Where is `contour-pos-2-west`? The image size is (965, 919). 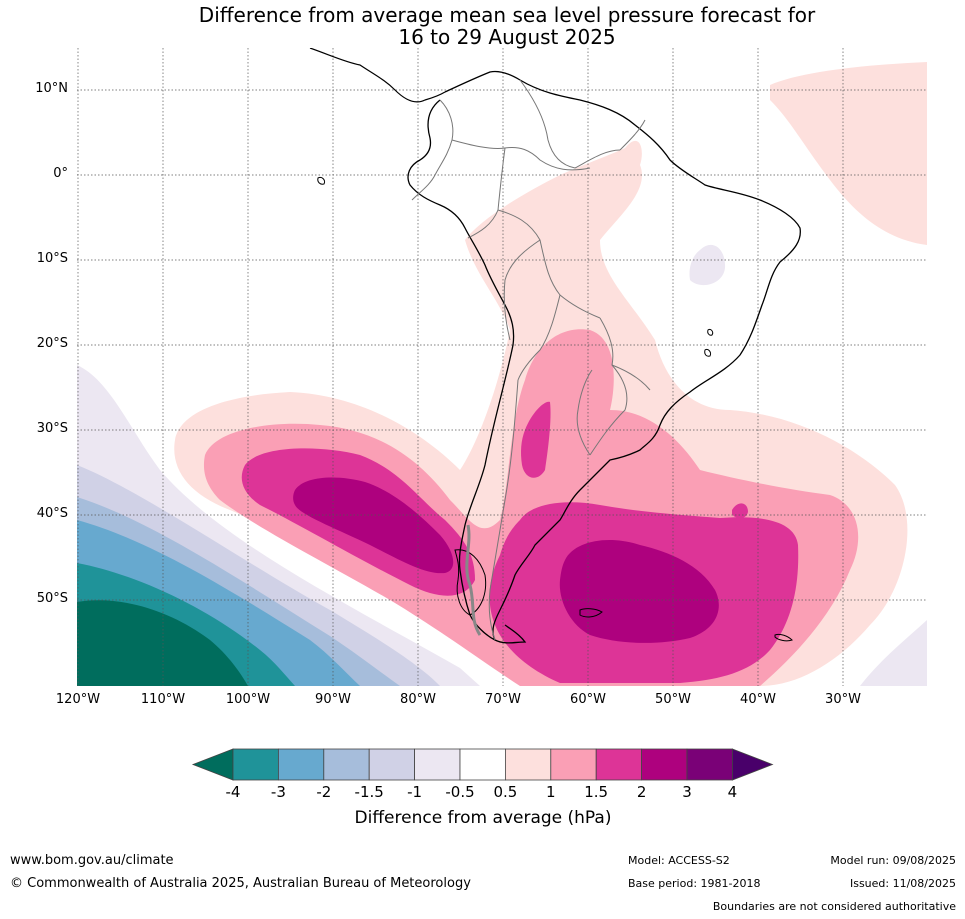 contour-pos-2-west is located at coordinates (373, 525).